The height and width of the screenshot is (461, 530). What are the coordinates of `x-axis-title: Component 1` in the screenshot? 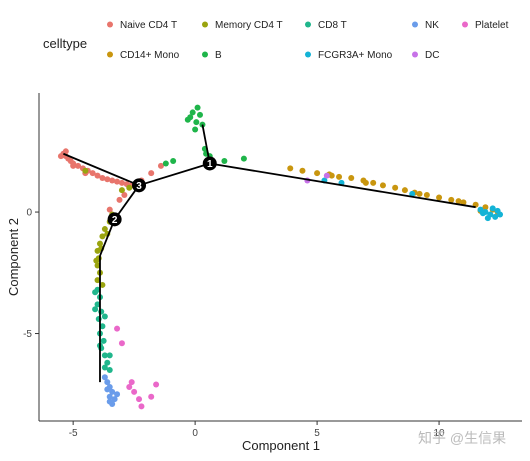 It's located at (281, 445).